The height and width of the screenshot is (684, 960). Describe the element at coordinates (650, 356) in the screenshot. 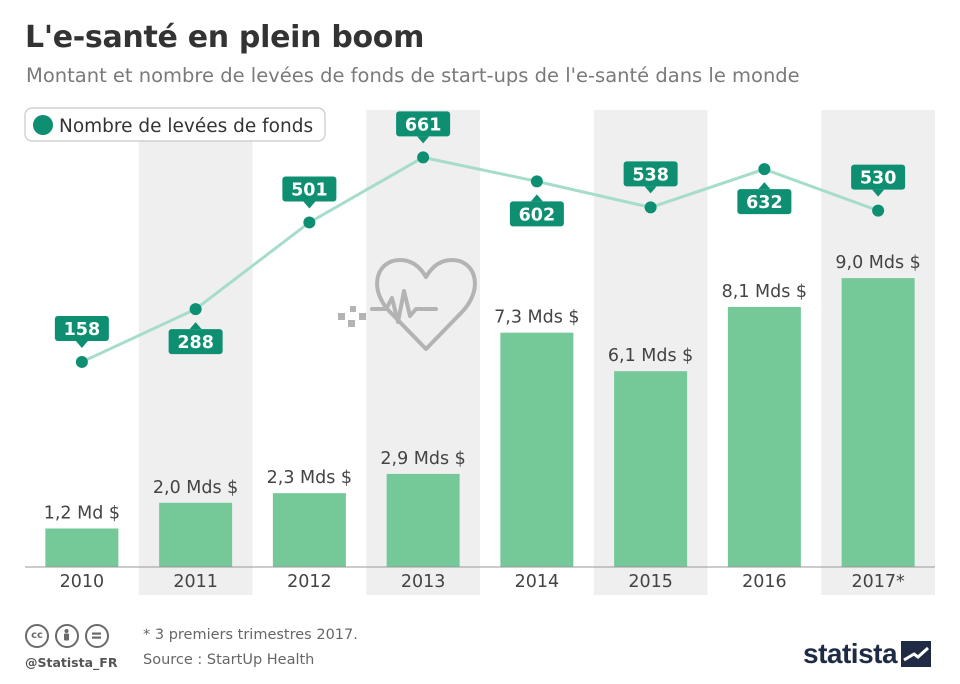

I see `bar-label: 6,1 Mds $` at that location.